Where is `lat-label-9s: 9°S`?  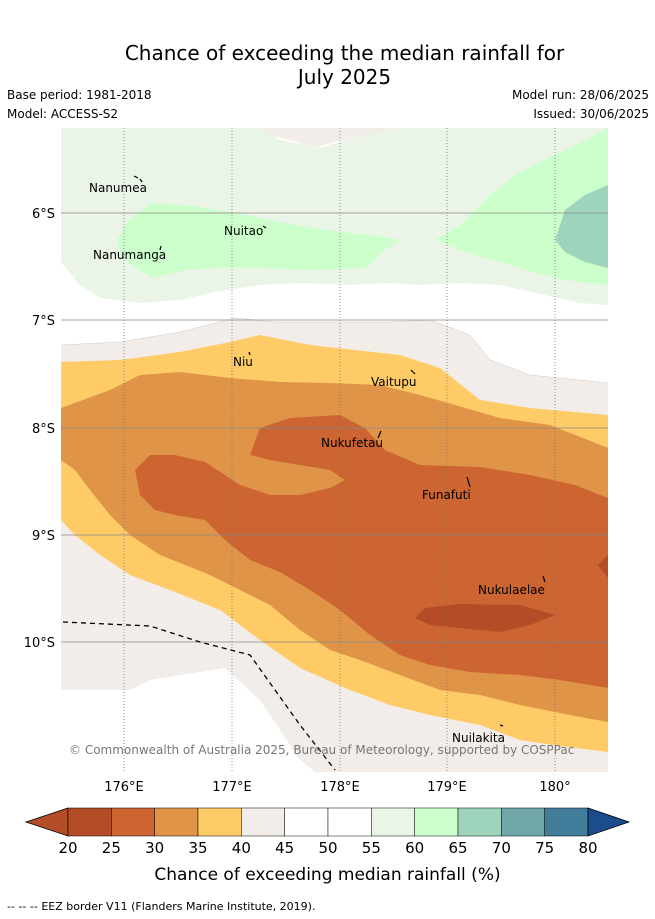
lat-label-9s: 9°S is located at coordinates (43, 536).